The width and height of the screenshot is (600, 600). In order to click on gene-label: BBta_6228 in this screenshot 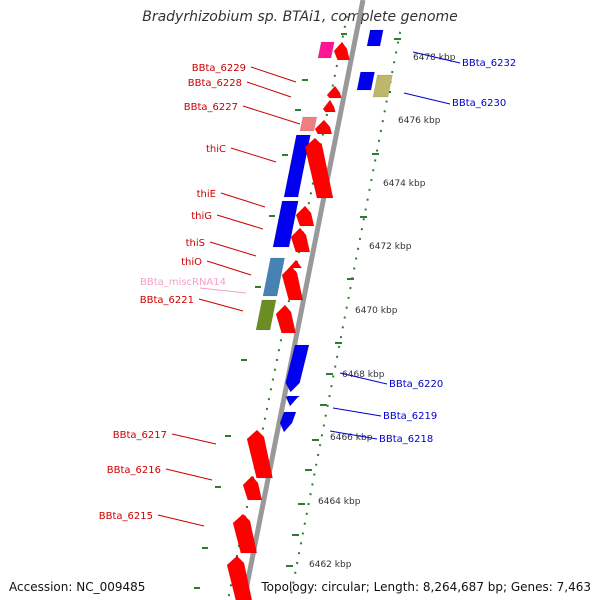, I will do `click(215, 83)`.